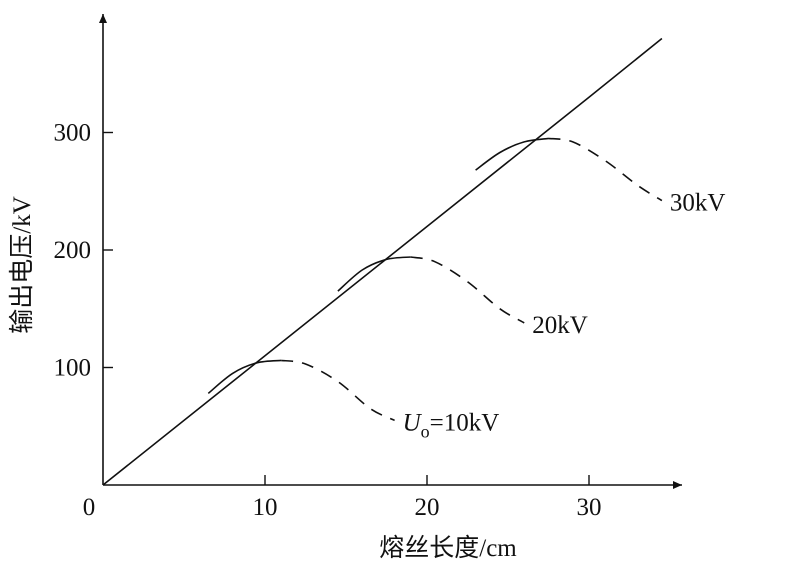 This screenshot has width=801, height=573. I want to click on y-tick-label: 200, so click(73, 250).